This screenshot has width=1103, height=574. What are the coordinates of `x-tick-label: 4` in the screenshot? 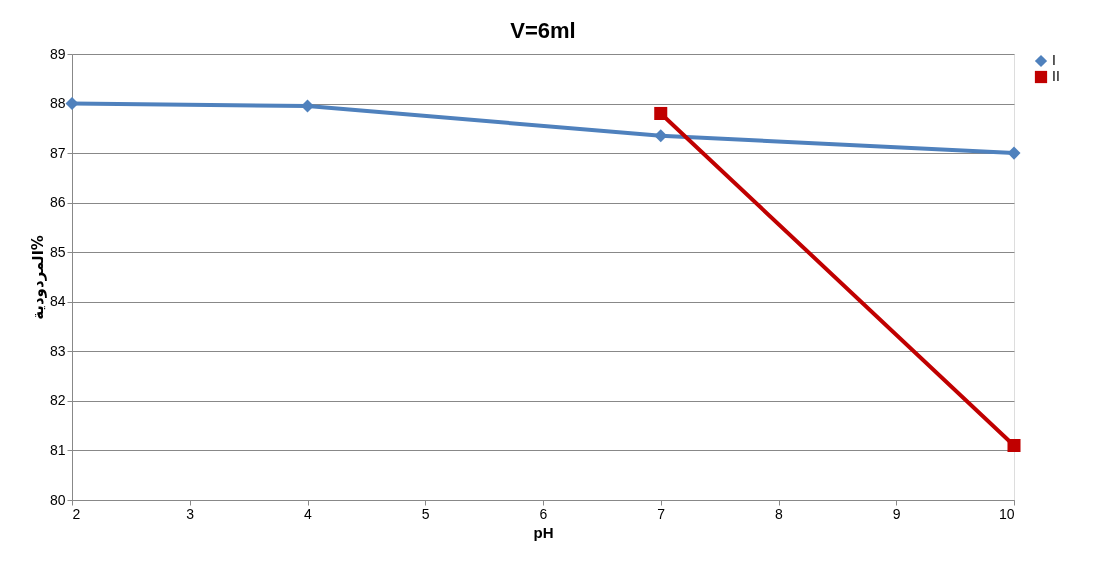 It's located at (308, 513).